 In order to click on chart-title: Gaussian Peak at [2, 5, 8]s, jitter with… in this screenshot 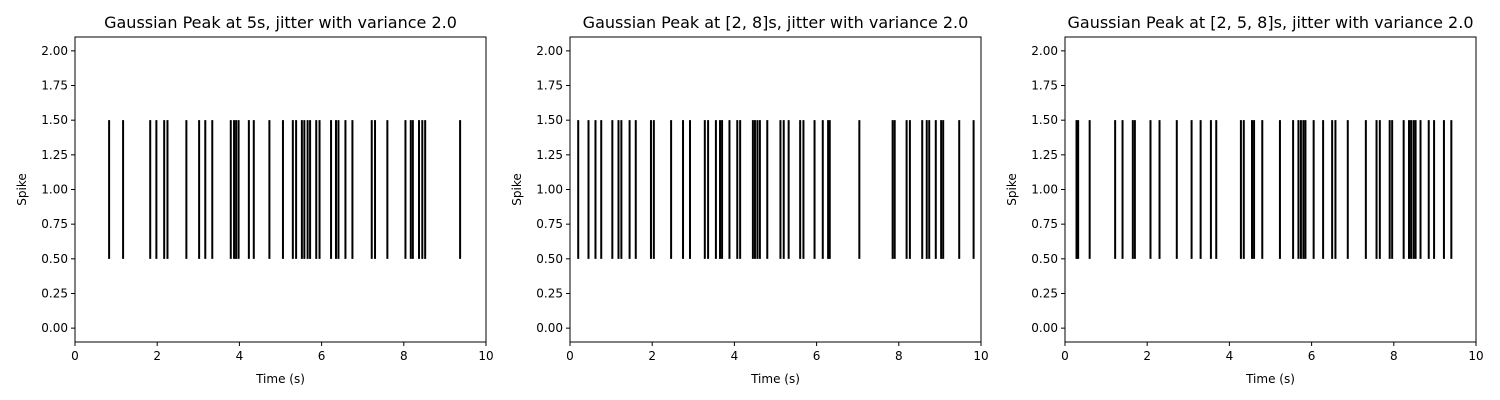, I will do `click(1271, 22)`.